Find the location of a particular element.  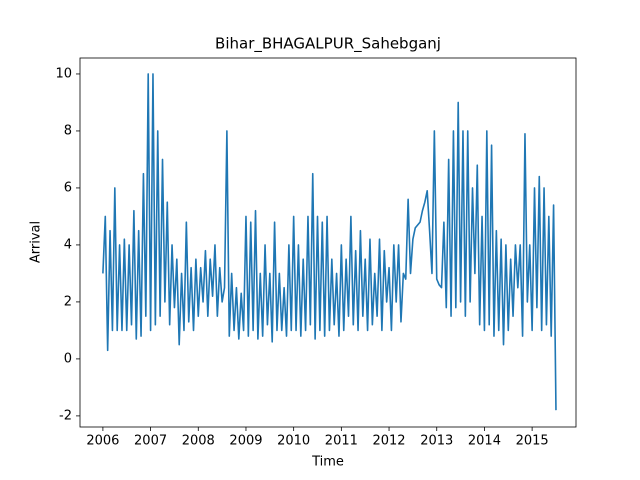

y-tick-label: 8 is located at coordinates (68, 130).